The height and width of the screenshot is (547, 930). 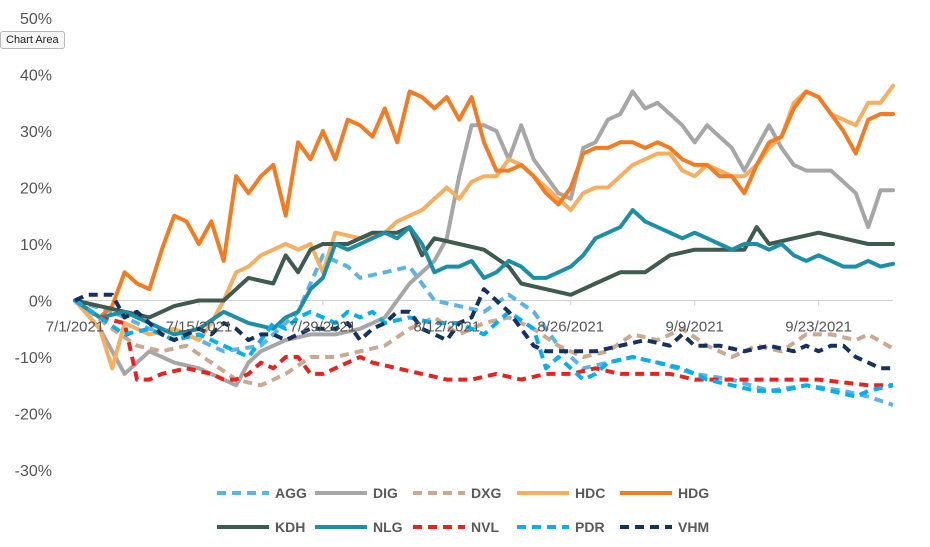 What do you see at coordinates (262, 493) in the screenshot?
I see `legend-item-agg: AGG` at bounding box center [262, 493].